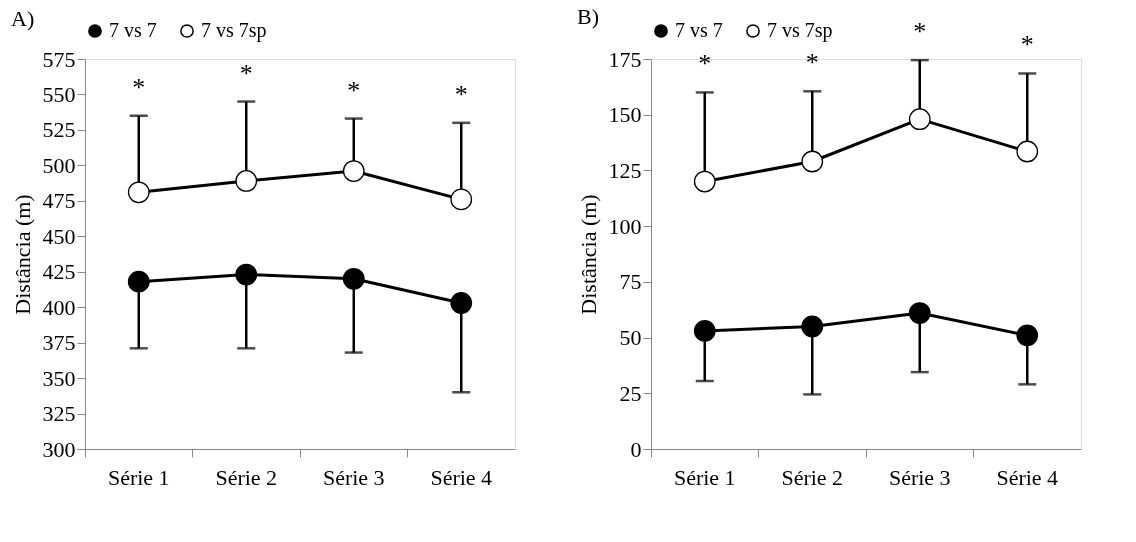 This screenshot has width=1136, height=542. Describe the element at coordinates (59, 165) in the screenshot. I see `y-tick-label: 500` at that location.